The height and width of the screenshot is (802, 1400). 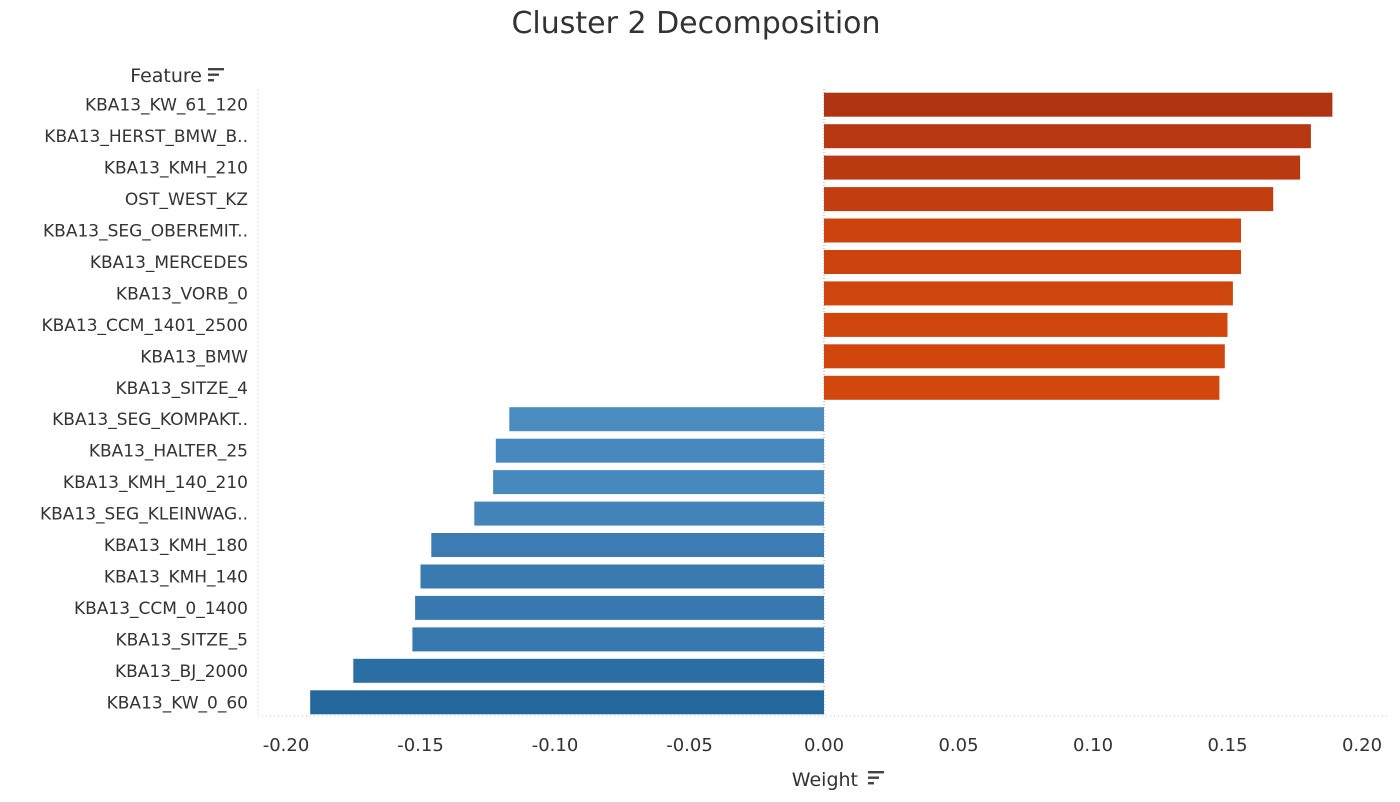 What do you see at coordinates (555, 745) in the screenshot?
I see `x-tick-label: -0.10` at bounding box center [555, 745].